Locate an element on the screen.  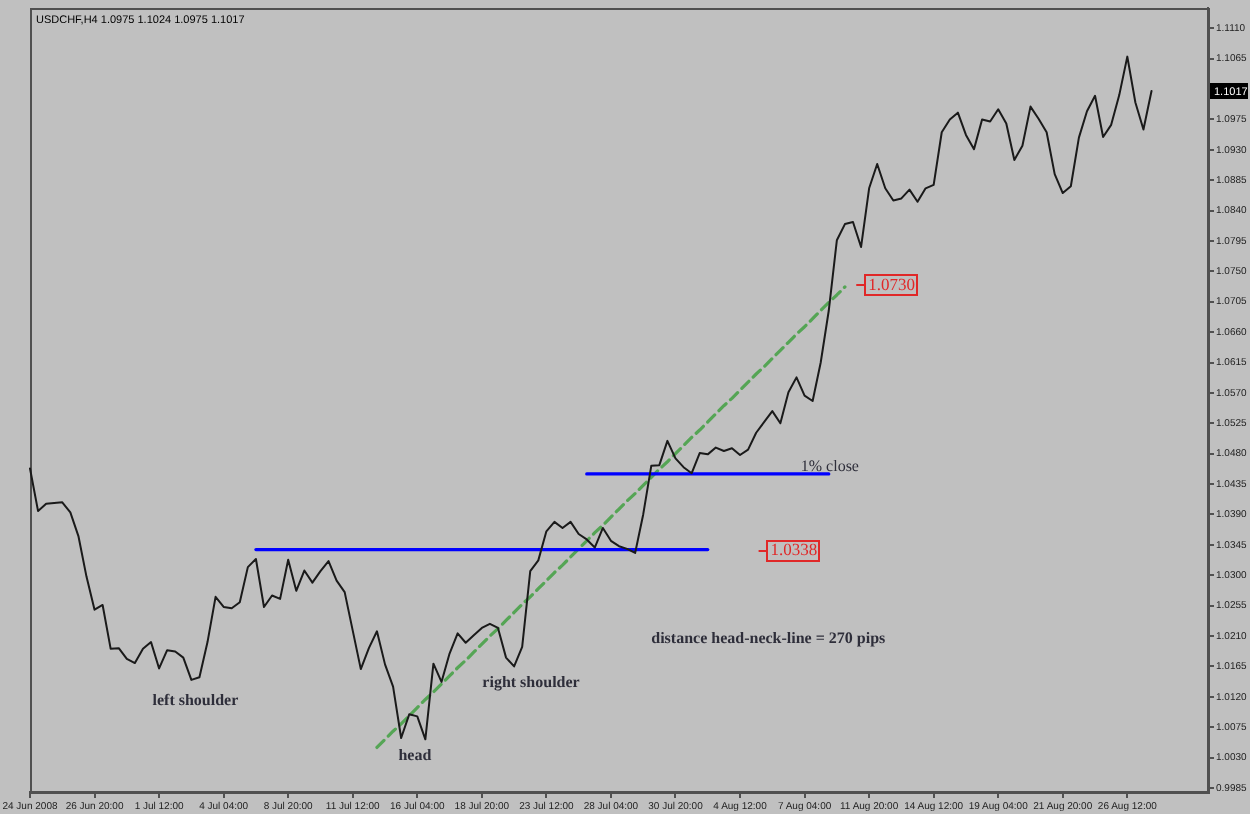
annotation: head is located at coordinates (415, 754).